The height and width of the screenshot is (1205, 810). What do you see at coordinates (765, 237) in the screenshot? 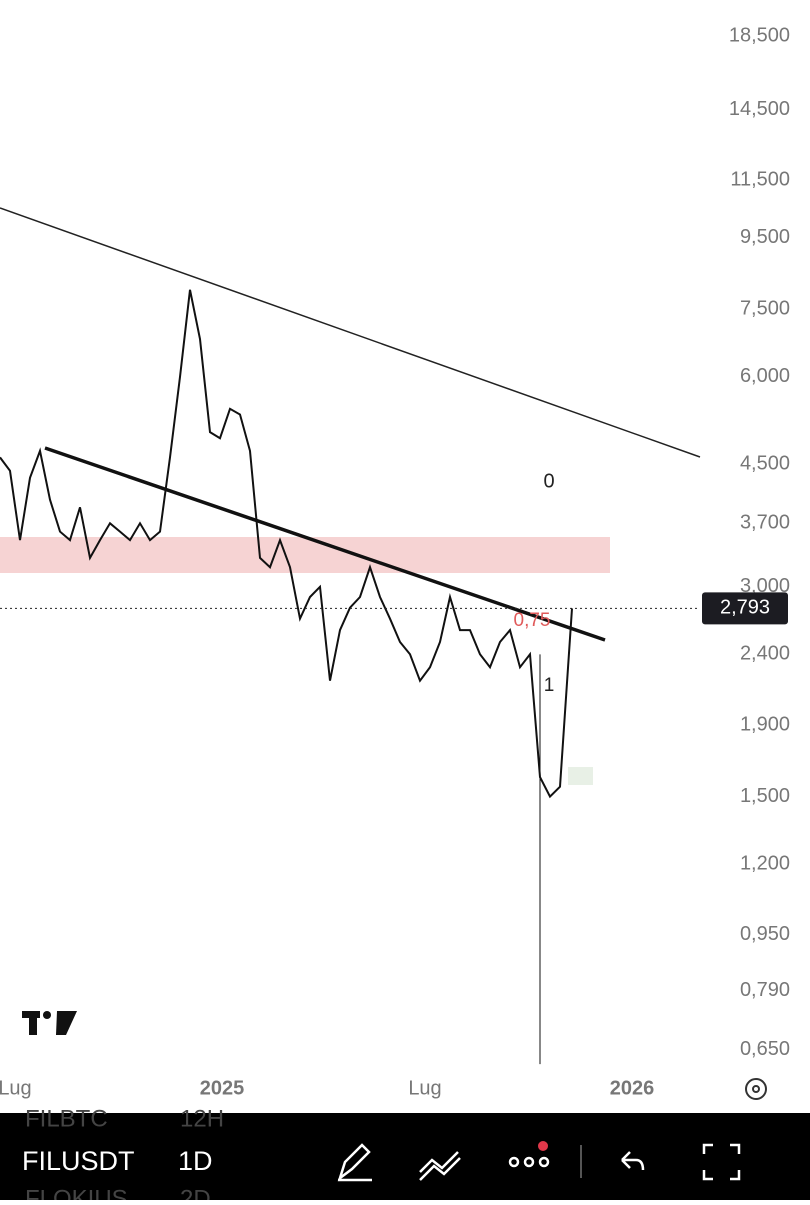
I see `y-tick-label: 9,500` at bounding box center [765, 237].